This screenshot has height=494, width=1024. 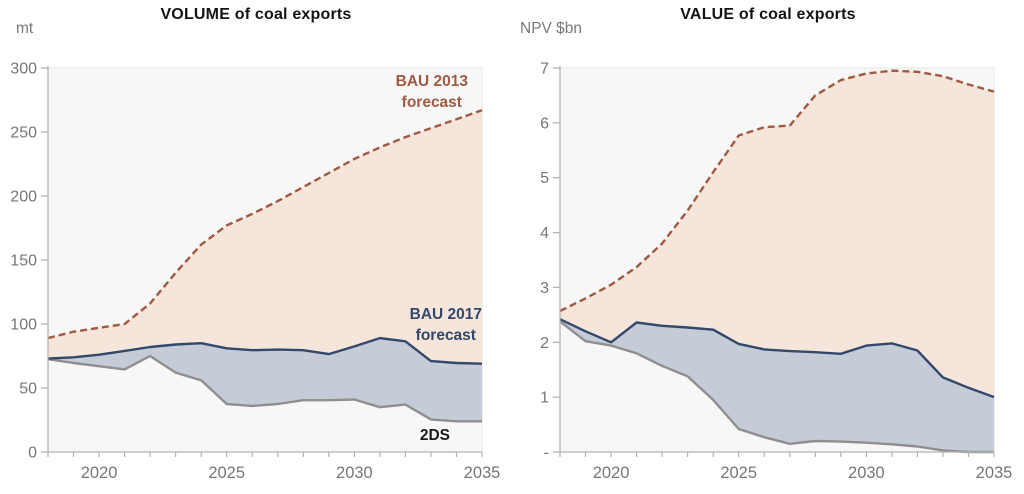 I want to click on y-tick-label: 4, so click(x=544, y=233).